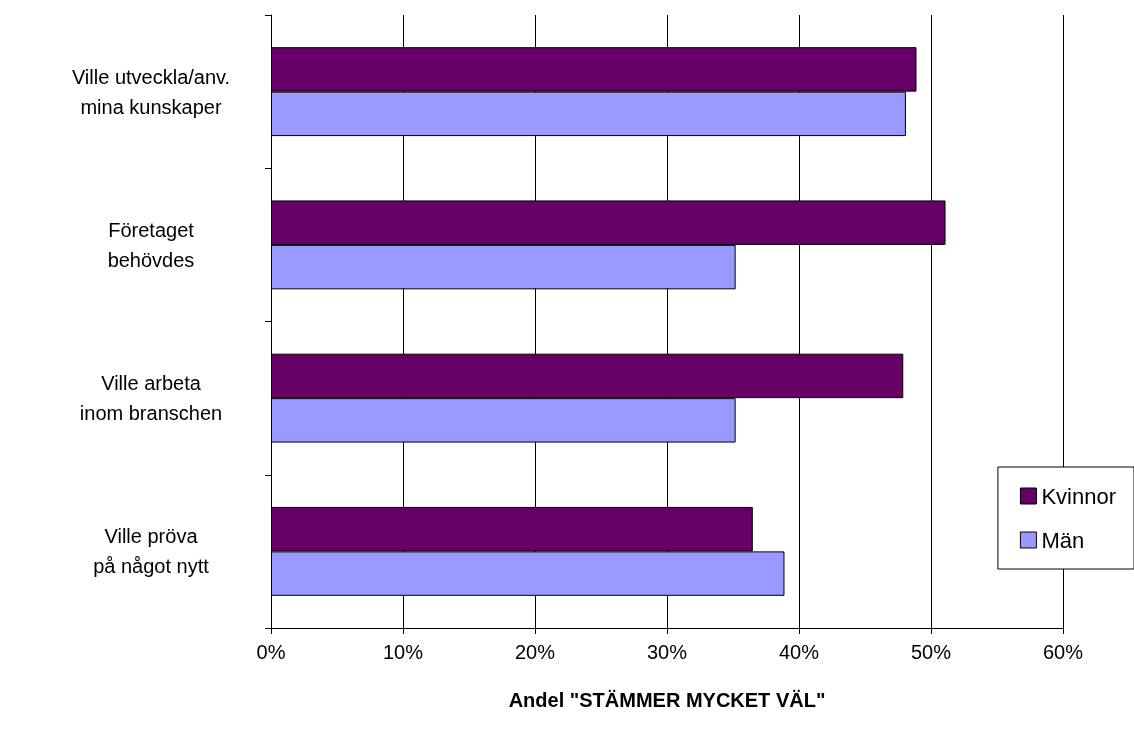 This screenshot has width=1134, height=731. What do you see at coordinates (535, 652) in the screenshot?
I see `x-tick-label: 20%` at bounding box center [535, 652].